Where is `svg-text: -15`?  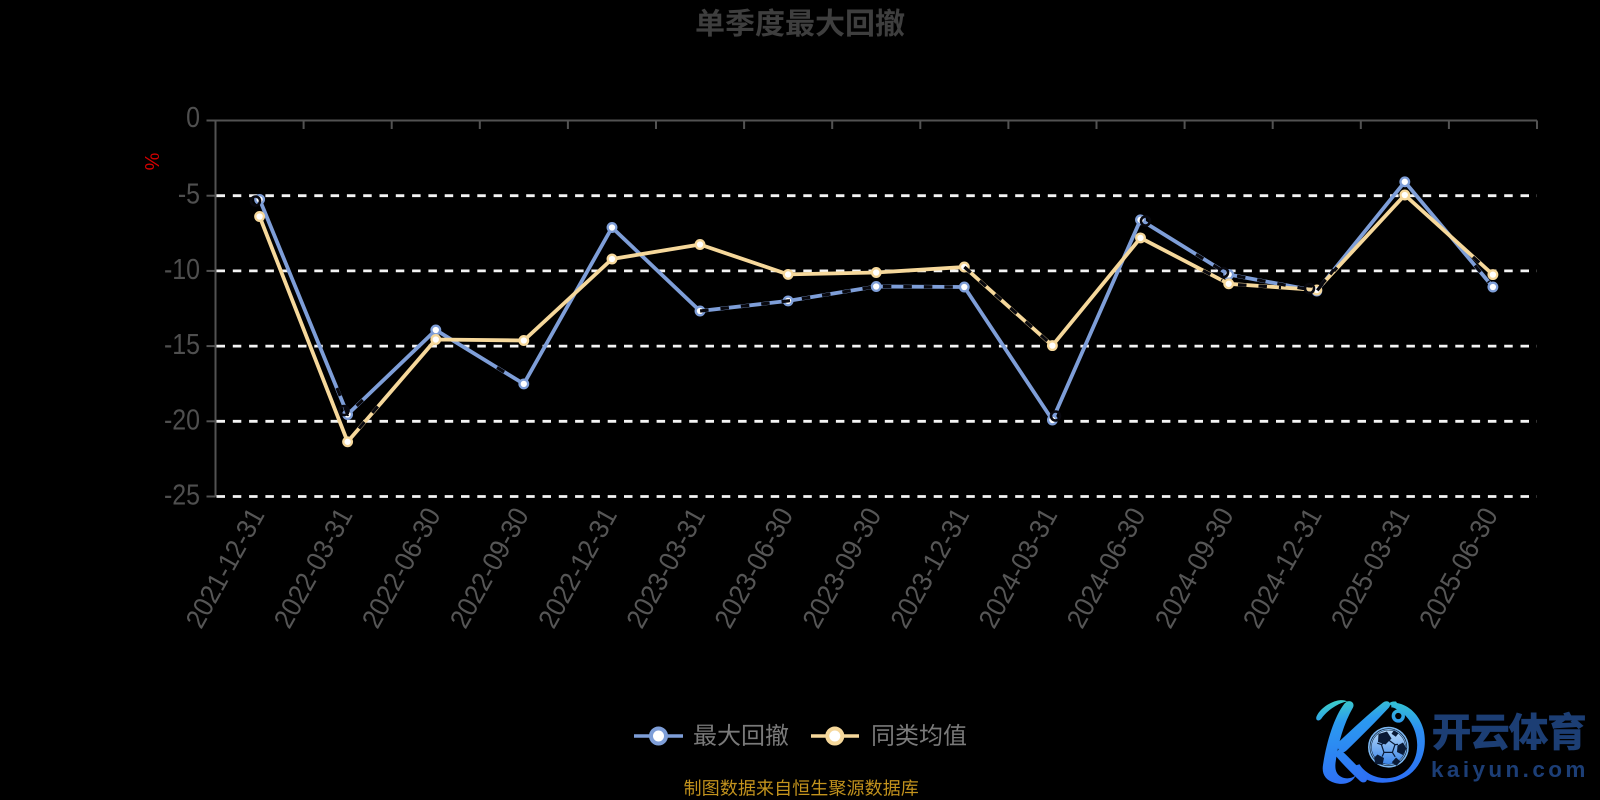 svg-text: -15 is located at coordinates (182, 344).